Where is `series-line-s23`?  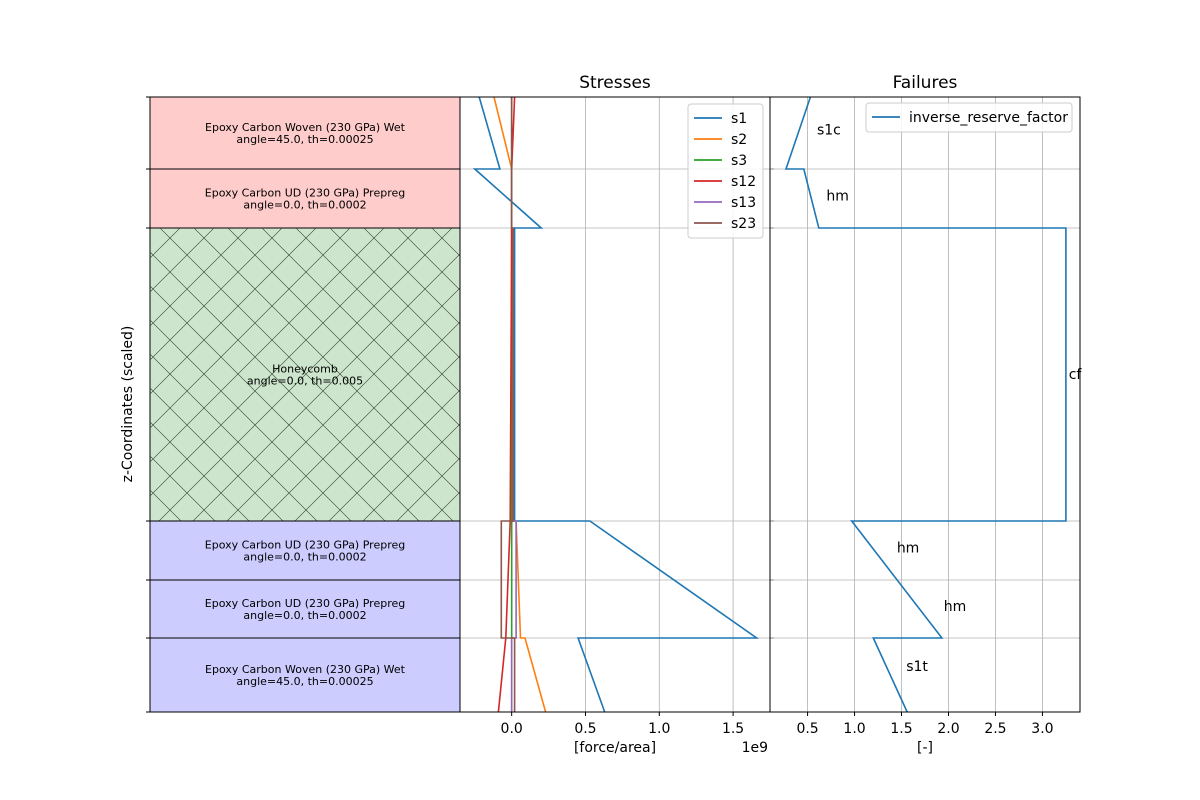 series-line-s23 is located at coordinates (508, 404).